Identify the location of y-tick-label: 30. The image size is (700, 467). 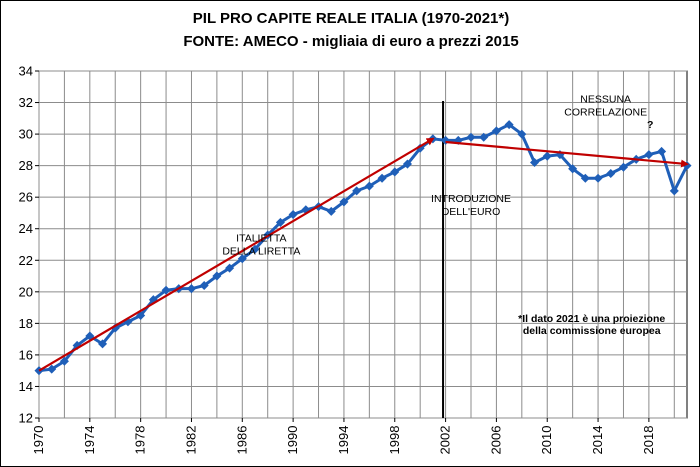
(26, 134).